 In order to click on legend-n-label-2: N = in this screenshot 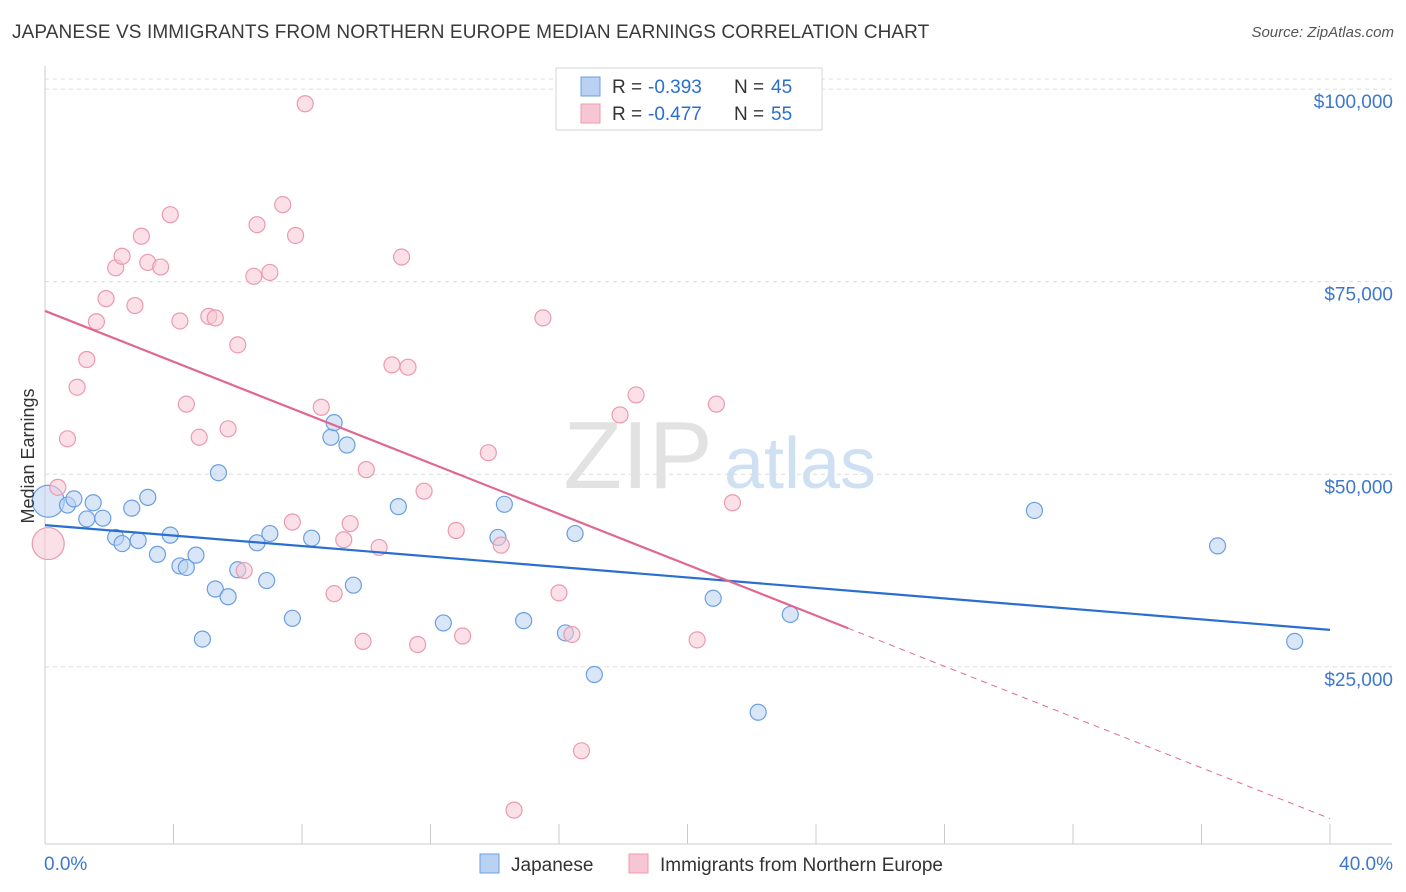, I will do `click(751, 114)`.